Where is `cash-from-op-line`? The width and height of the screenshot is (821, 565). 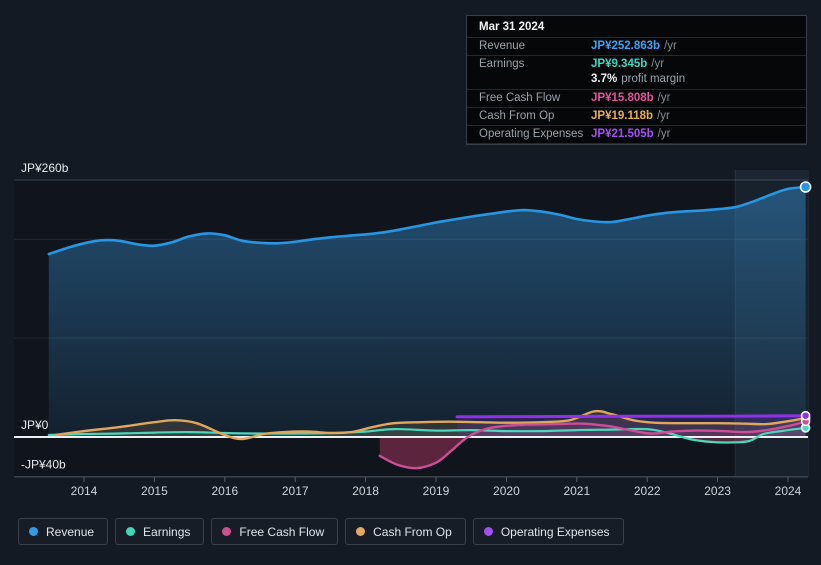
cash-from-op-line is located at coordinates (430, 425).